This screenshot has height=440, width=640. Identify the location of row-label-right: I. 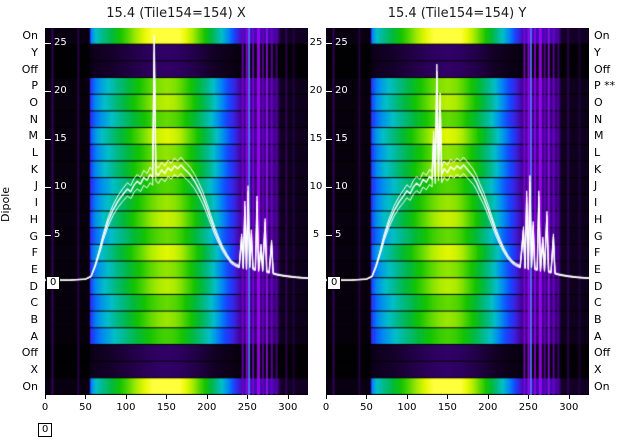
(596, 203).